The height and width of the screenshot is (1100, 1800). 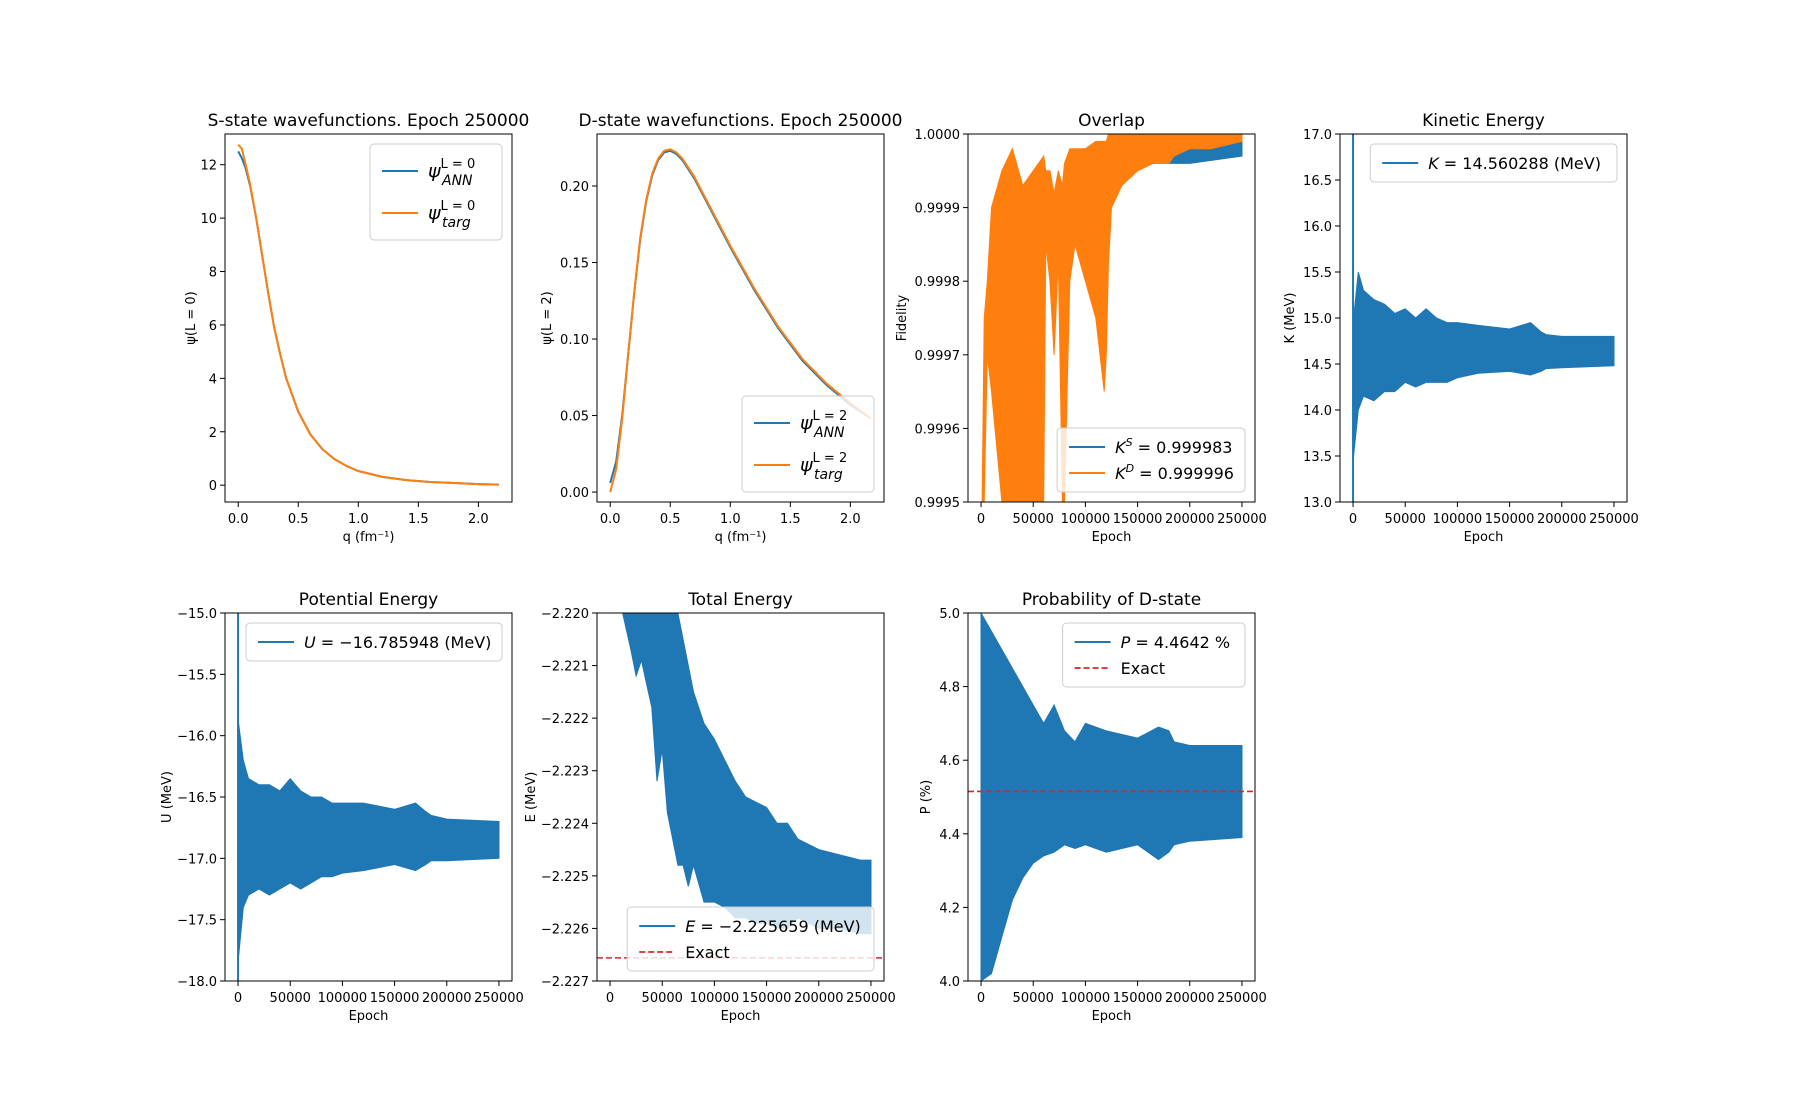 I want to click on legend-label: KD = 0.999996, so click(x=1174, y=472).